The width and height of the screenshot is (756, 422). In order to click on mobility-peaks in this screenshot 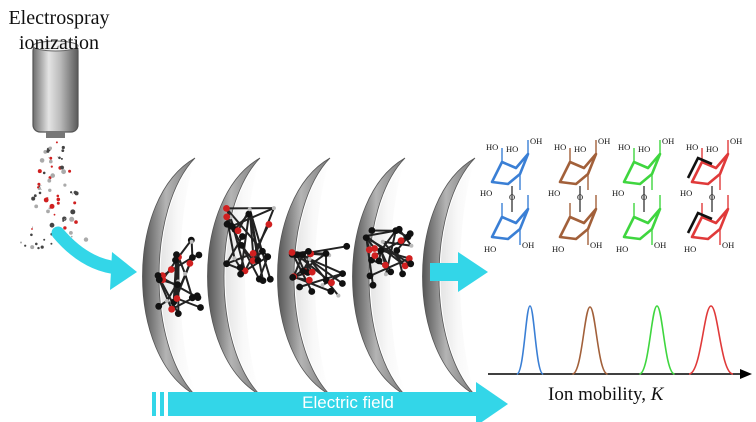, I will do `click(625, 340)`.